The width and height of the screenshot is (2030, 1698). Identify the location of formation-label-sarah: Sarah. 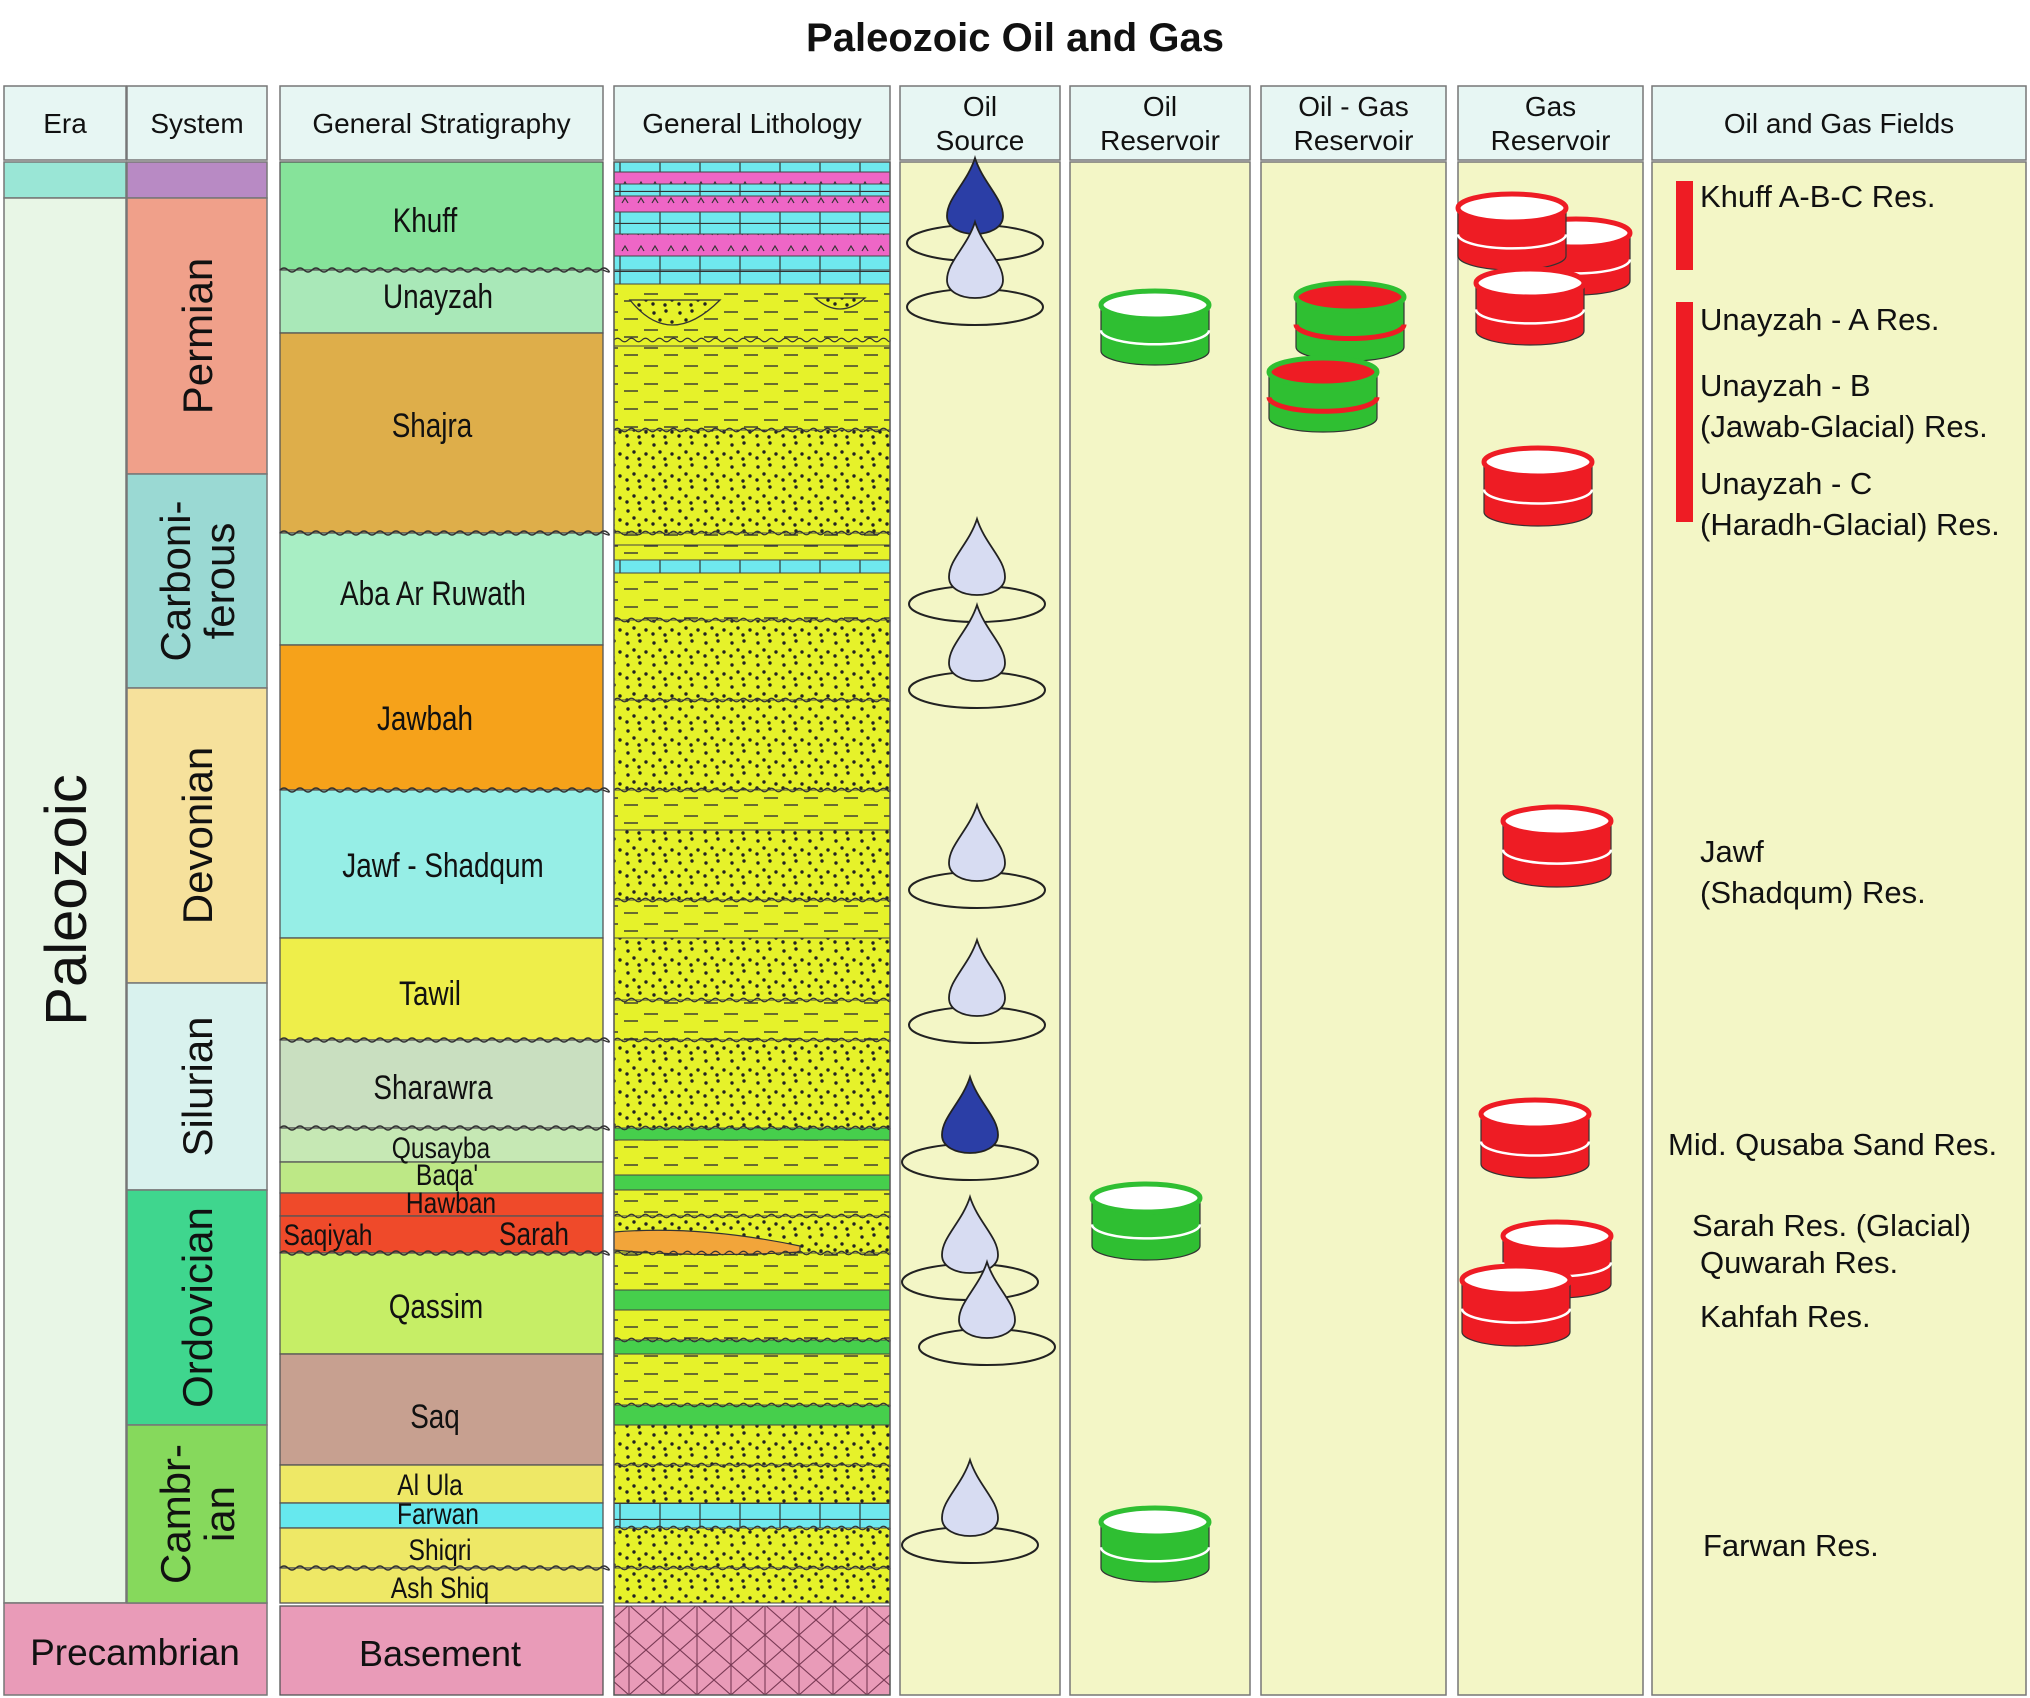
(534, 1235).